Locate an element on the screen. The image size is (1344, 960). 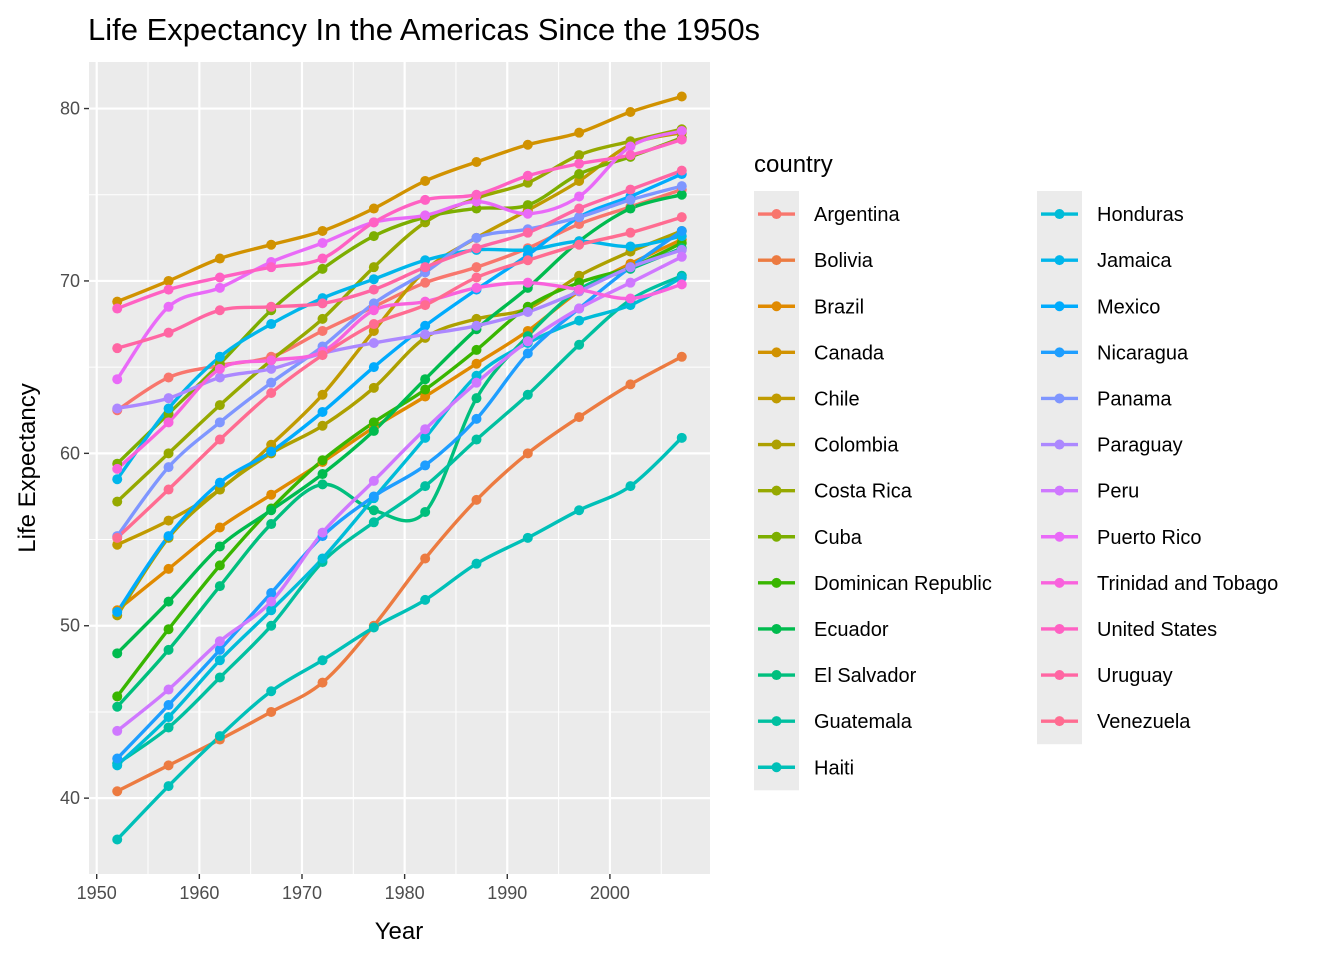
legend-label: Jamaica is located at coordinates (1134, 261).